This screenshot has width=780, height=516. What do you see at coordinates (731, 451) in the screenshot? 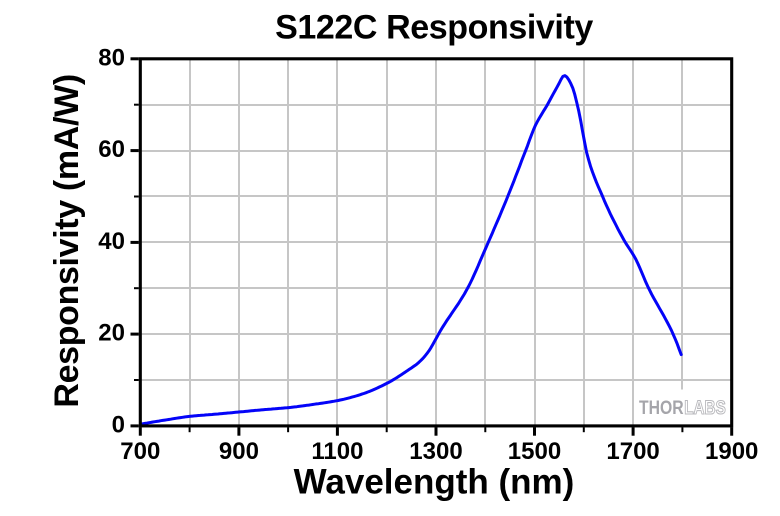
I see `svg-text: 1900` at bounding box center [731, 451].